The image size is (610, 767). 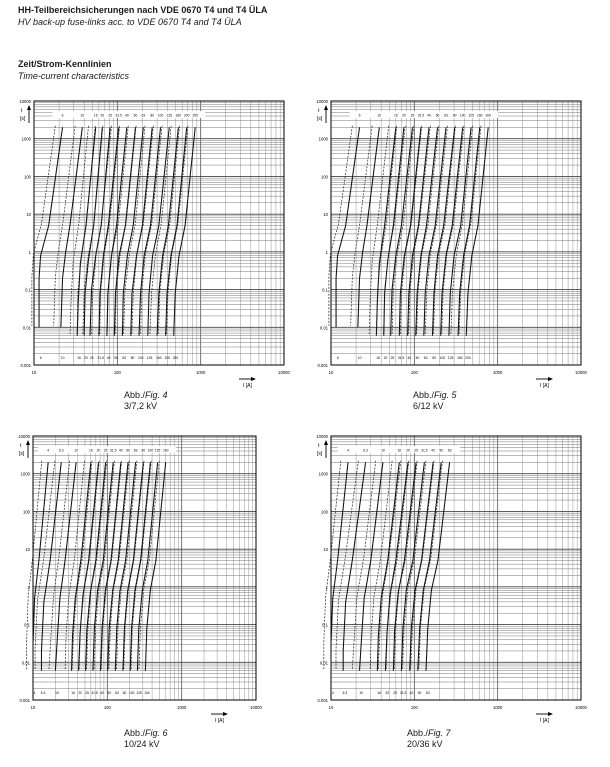 What do you see at coordinates (141, 406) in the screenshot?
I see `caption-fig4-voltage: 3/7,2 kV` at bounding box center [141, 406].